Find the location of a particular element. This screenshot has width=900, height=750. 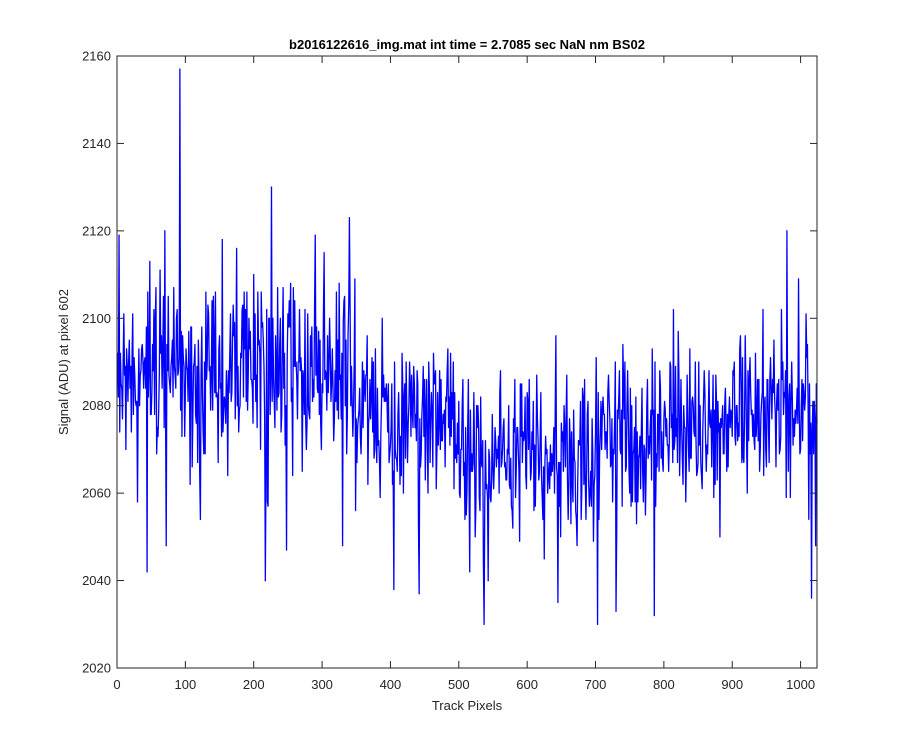

x-tick-label-700: 700 is located at coordinates (596, 684).